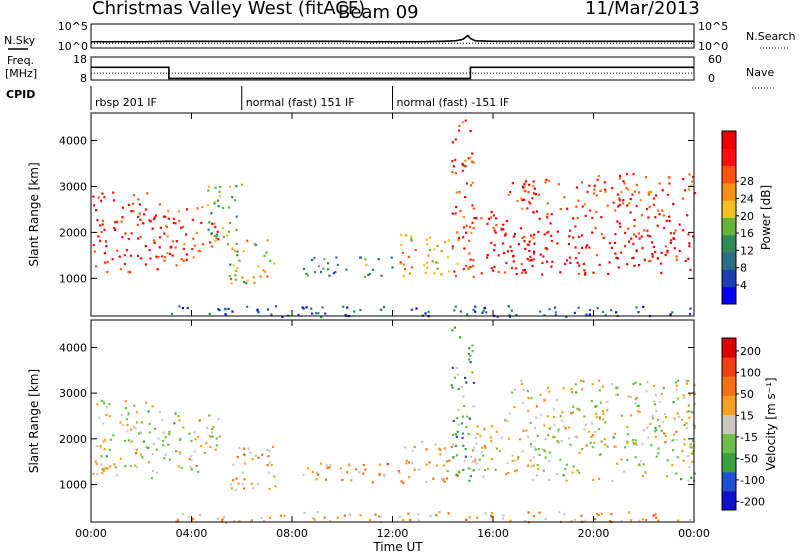 The height and width of the screenshot is (554, 800). What do you see at coordinates (750, 351) in the screenshot?
I see `velocity-colorbar-label: 200` at bounding box center [750, 351].